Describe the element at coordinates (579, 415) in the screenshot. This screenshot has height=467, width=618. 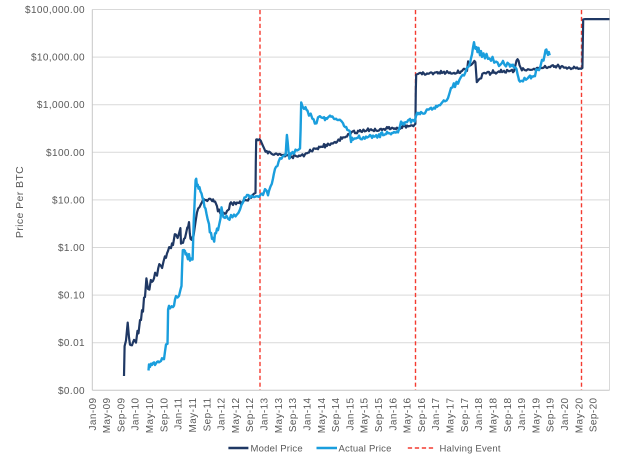
I see `svg-text: May-20` at that location.